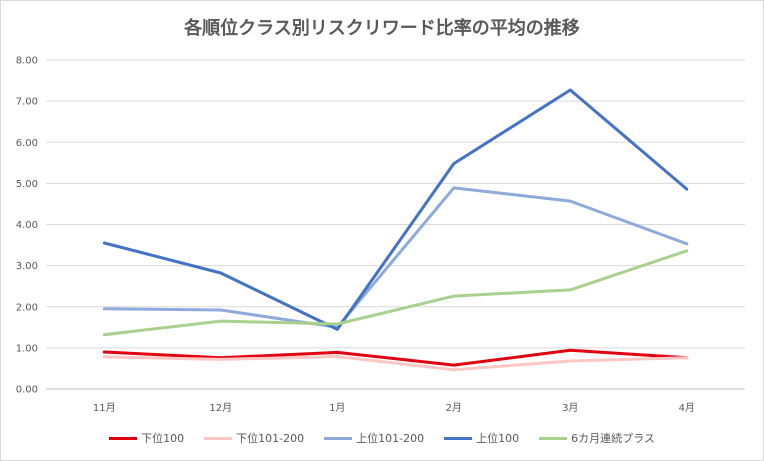 The width and height of the screenshot is (764, 461). Describe the element at coordinates (163, 438) in the screenshot. I see `legend-label: 下位100` at that location.